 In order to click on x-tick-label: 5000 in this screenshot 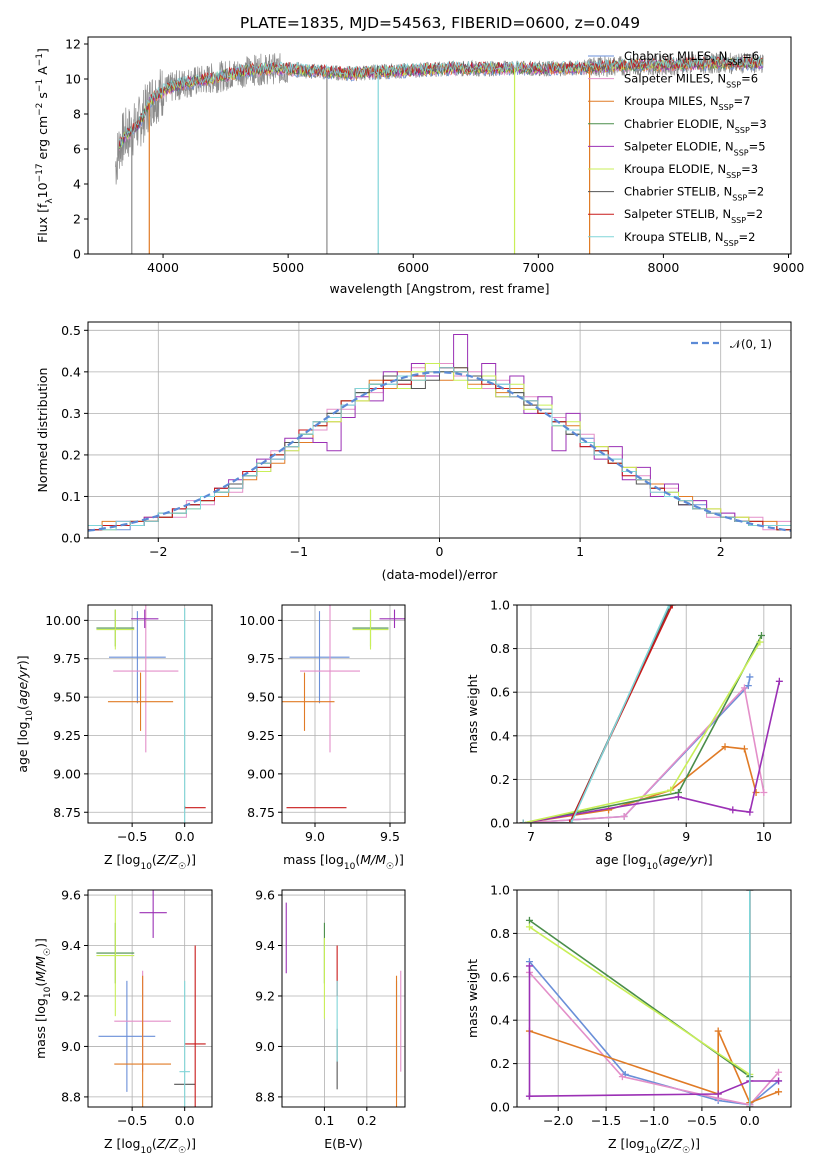, I will do `click(288, 267)`.